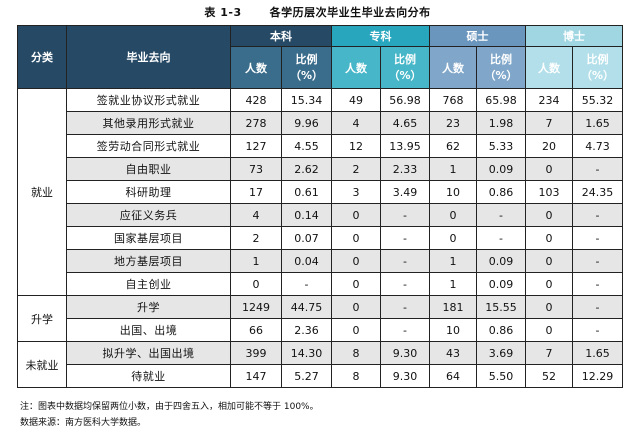  I want to click on ratio-cell: 56.98, so click(405, 100).